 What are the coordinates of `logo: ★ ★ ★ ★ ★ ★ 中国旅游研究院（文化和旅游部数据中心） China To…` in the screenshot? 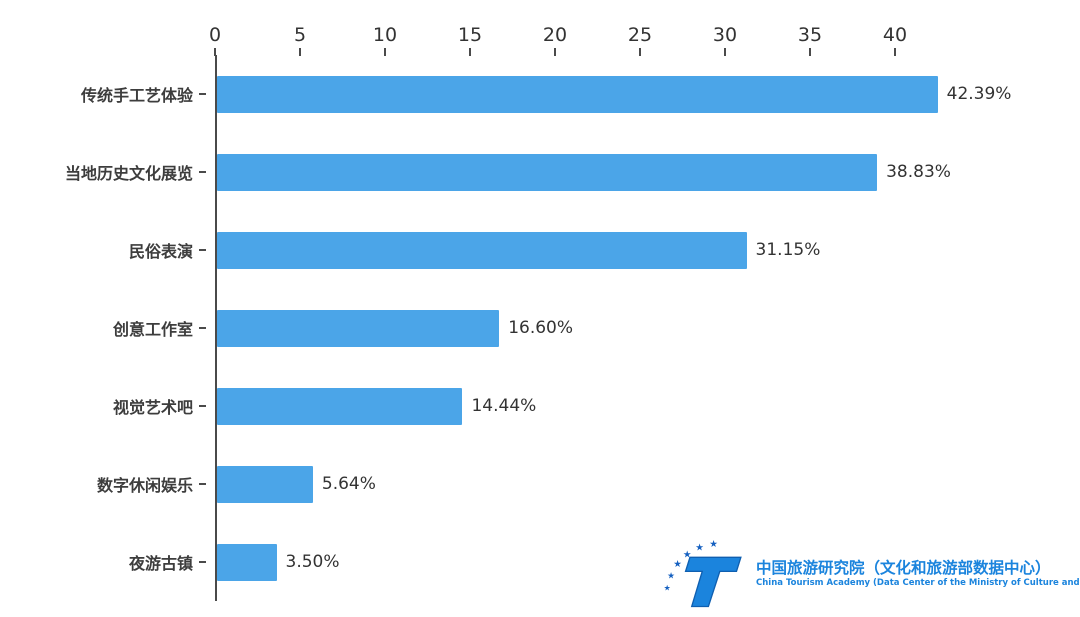 It's located at (870, 574).